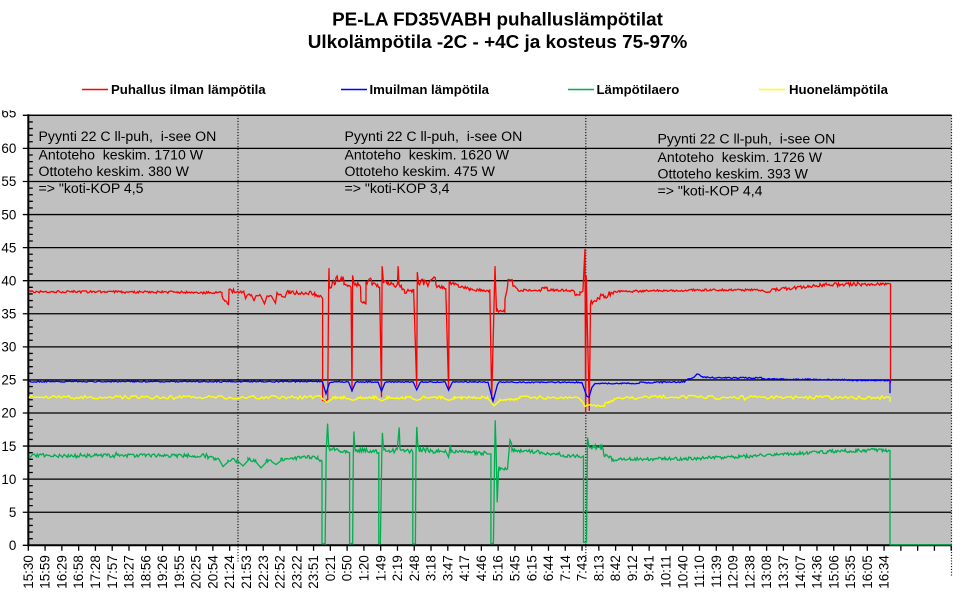 This screenshot has width=968, height=595. I want to click on svg-text: => "koti-KOP 4,4, so click(710, 190).